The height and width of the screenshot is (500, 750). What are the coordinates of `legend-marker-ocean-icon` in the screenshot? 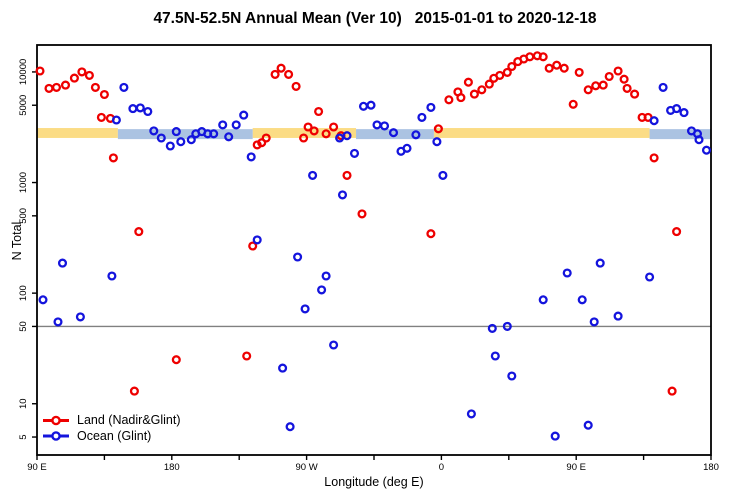 It's located at (56, 436).